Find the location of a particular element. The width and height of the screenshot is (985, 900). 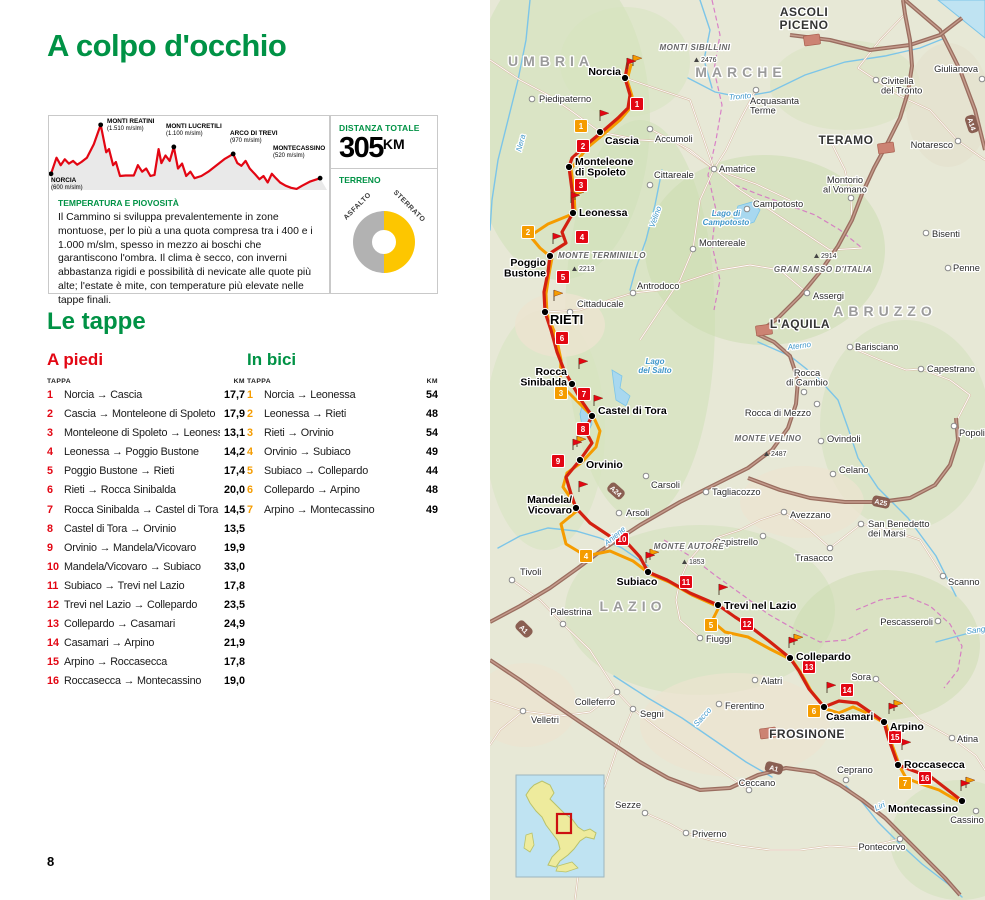

route-stop-label: Cascia is located at coordinates (622, 141).